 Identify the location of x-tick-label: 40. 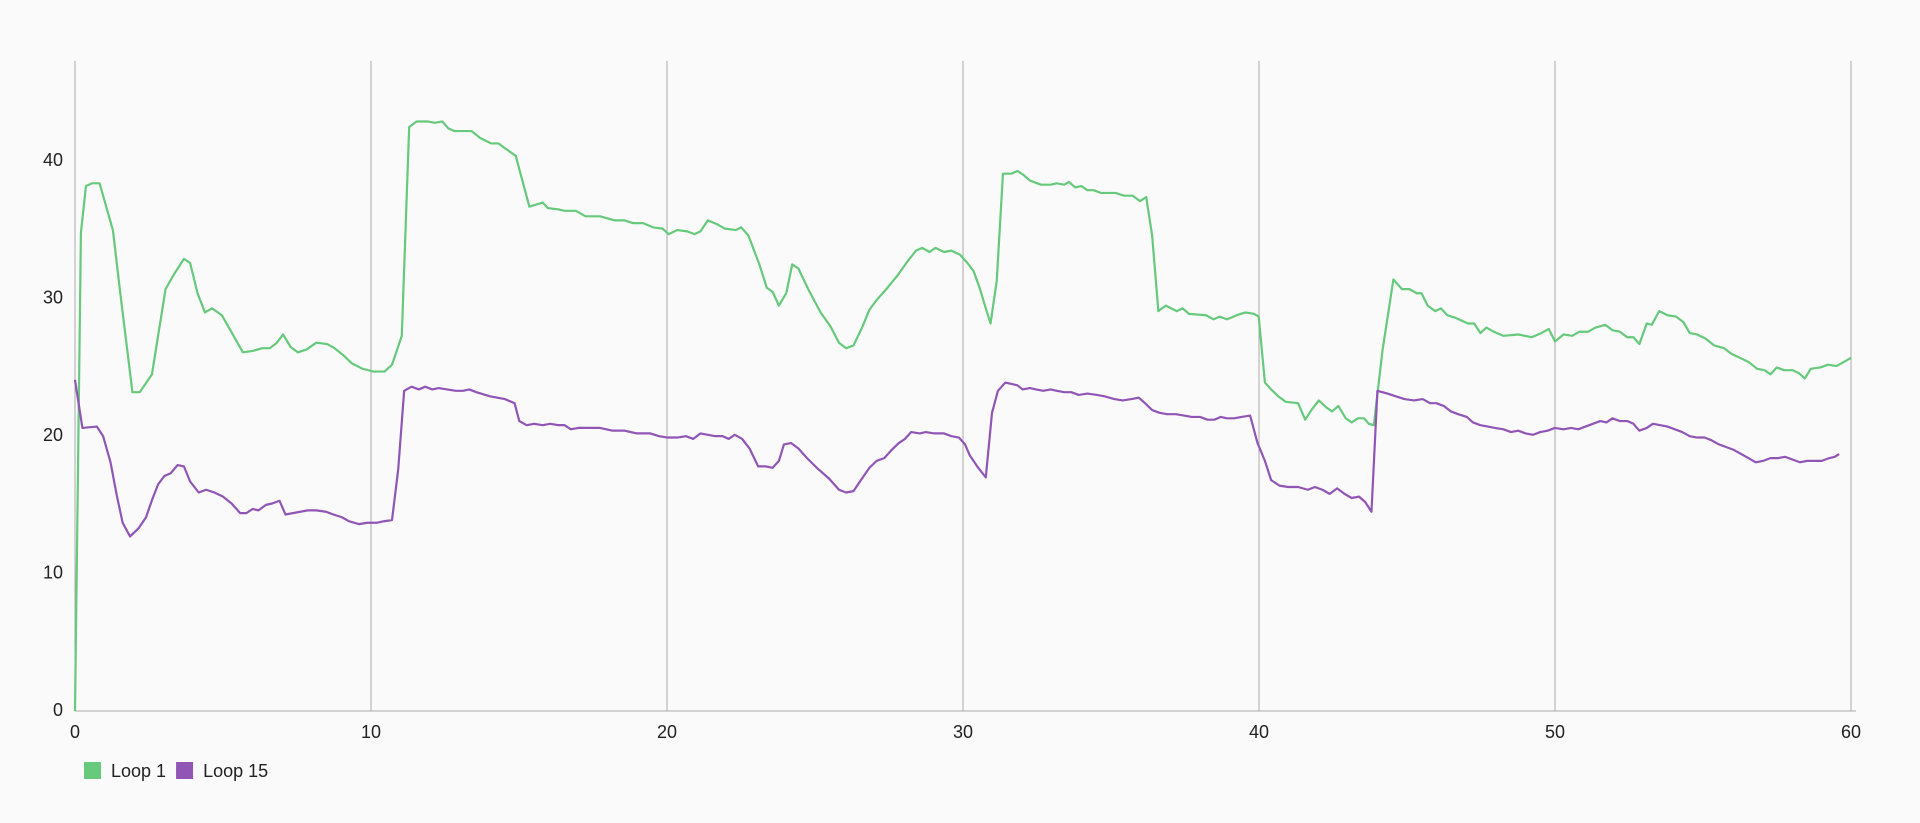
(1259, 732).